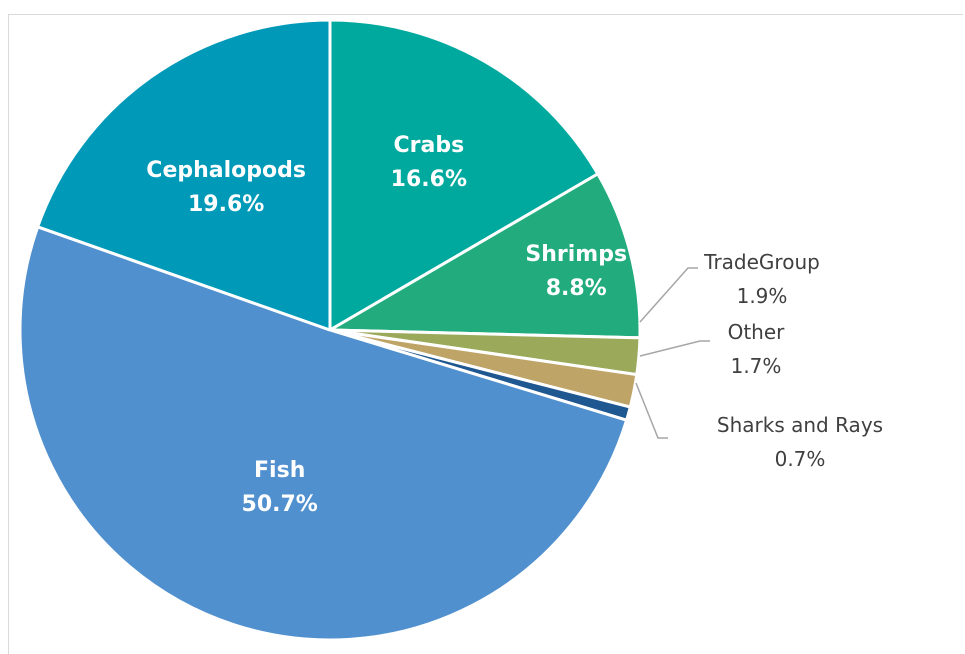  Describe the element at coordinates (757, 332) in the screenshot. I see `slice-label-other: Other` at that location.